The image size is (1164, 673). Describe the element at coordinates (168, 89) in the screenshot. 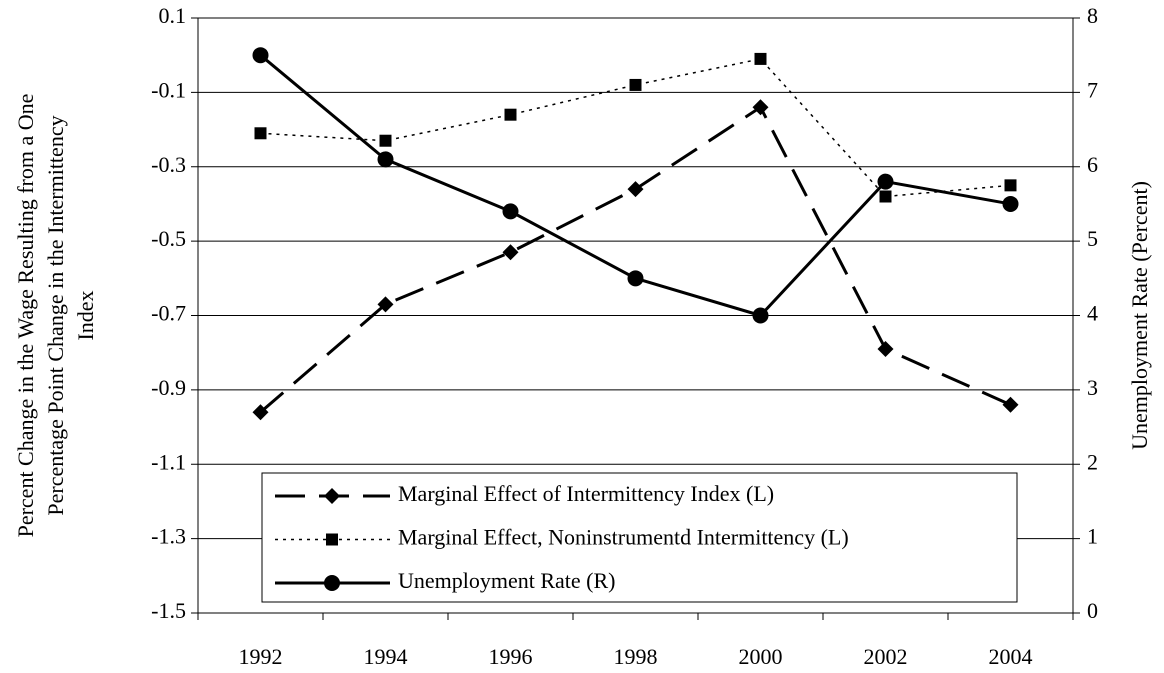

I see `y-tick-label: -0.1` at that location.